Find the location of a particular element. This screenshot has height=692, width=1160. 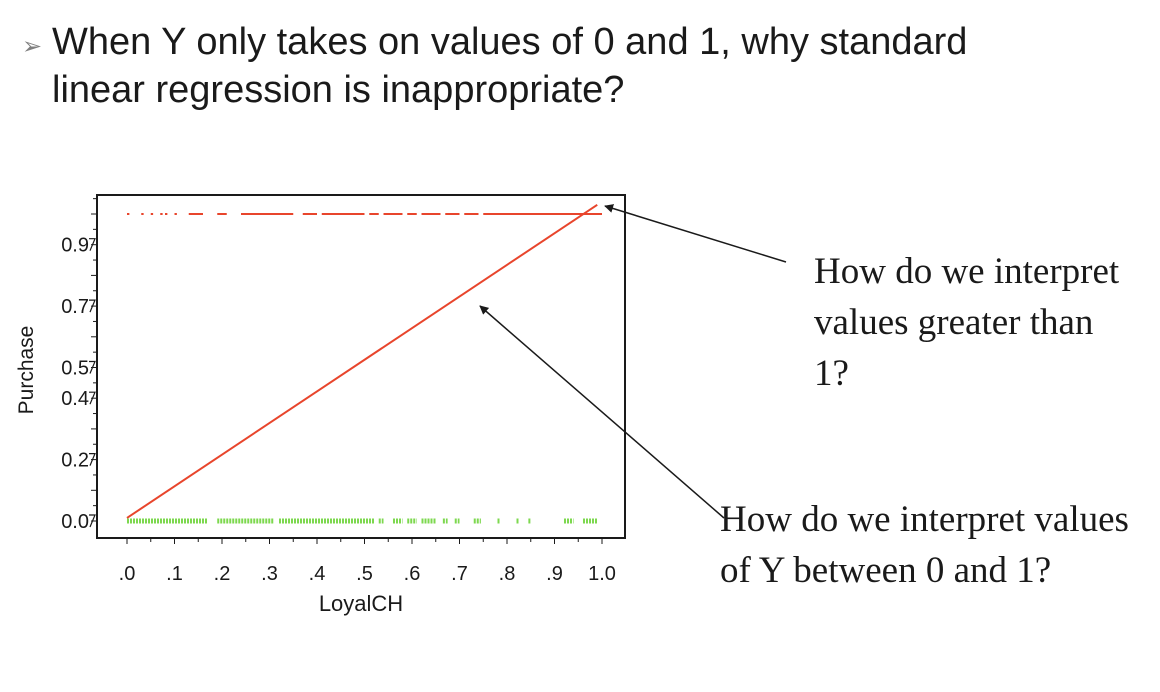

x-tick-label: .6 is located at coordinates (412, 574).